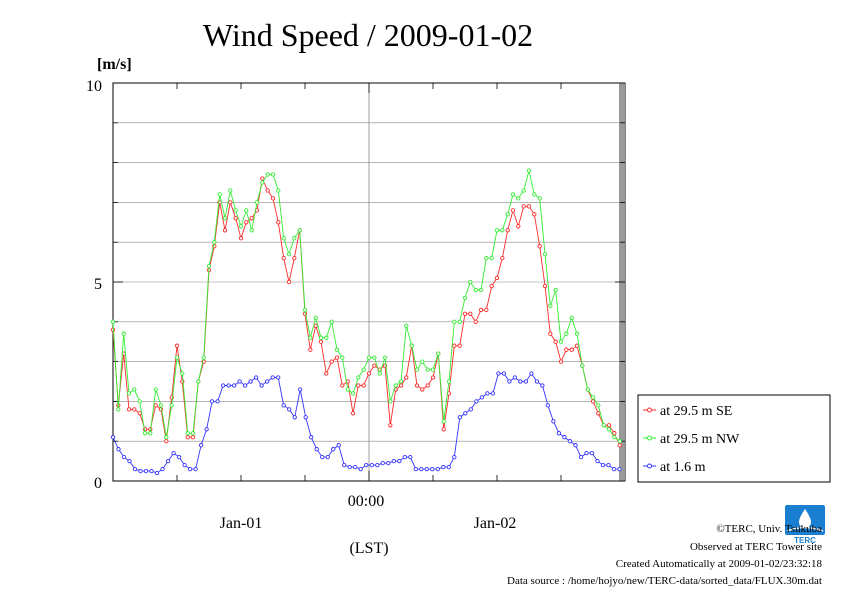 The height and width of the screenshot is (595, 842). Describe the element at coordinates (769, 529) in the screenshot. I see `credit-copyright: ©TERC, Univ. Tsukuba` at that location.